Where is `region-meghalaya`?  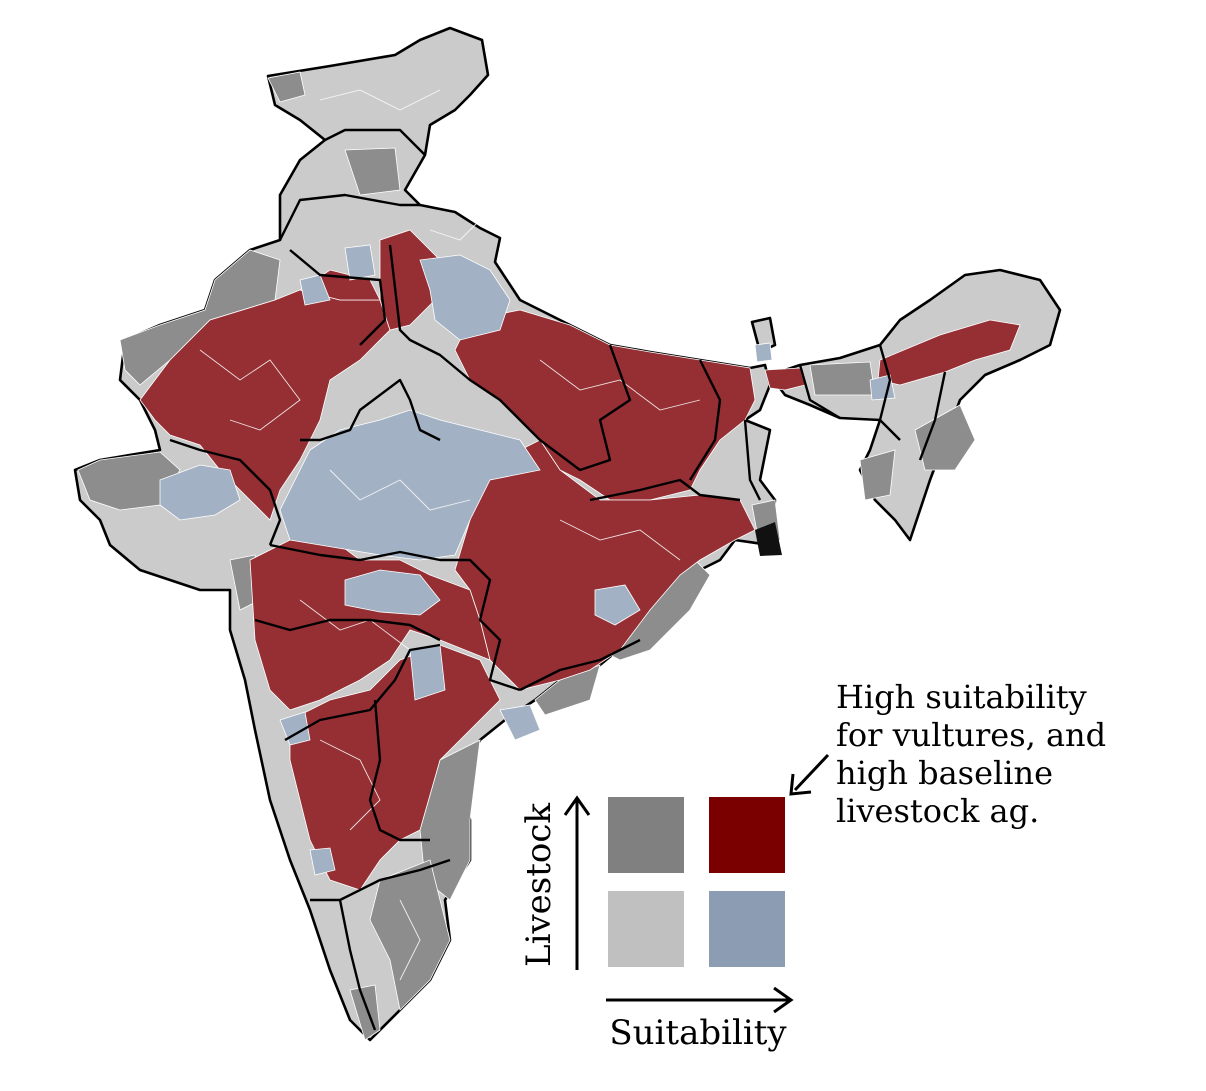
region-meghalaya is located at coordinates (842, 378).